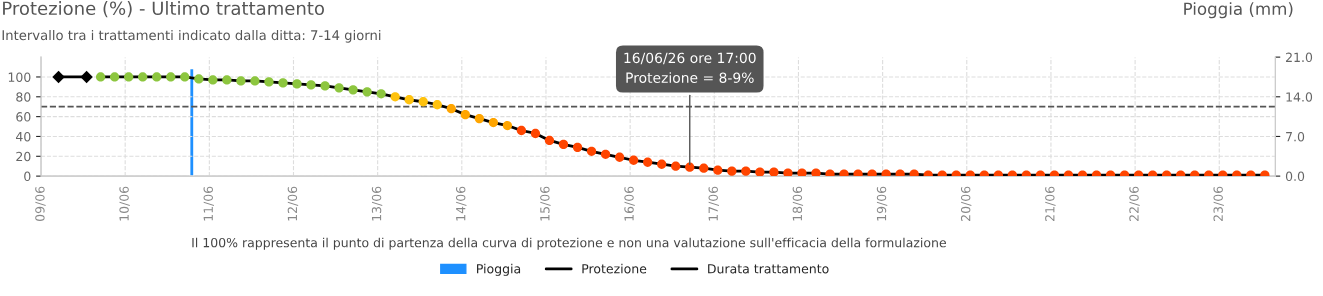 The width and height of the screenshot is (1323, 296). What do you see at coordinates (1218, 203) in the screenshot?
I see `x-tick-label: 23/06` at bounding box center [1218, 203].